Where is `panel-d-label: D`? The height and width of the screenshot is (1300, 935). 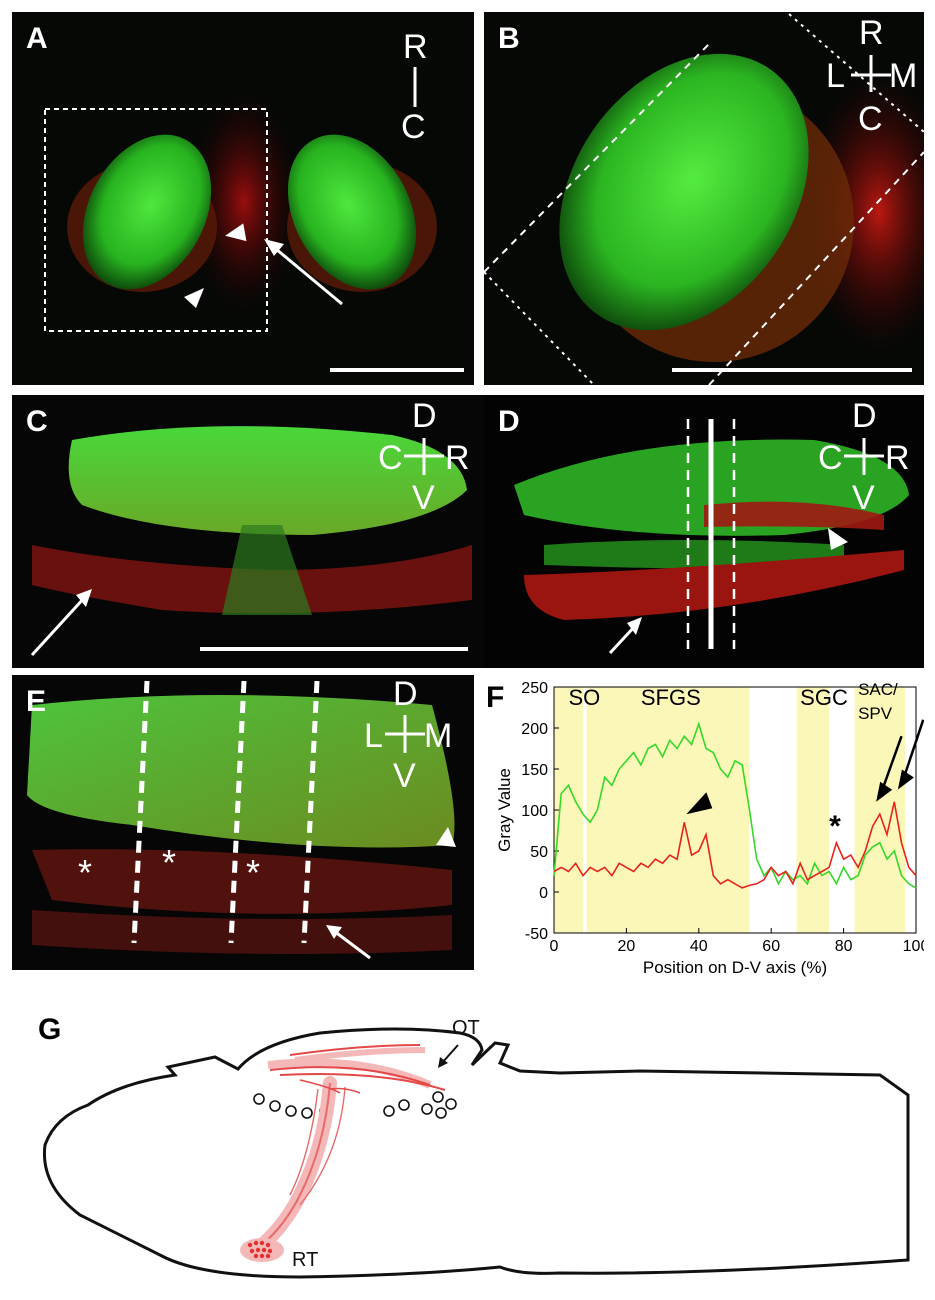 panel-d-label: D is located at coordinates (509, 421).